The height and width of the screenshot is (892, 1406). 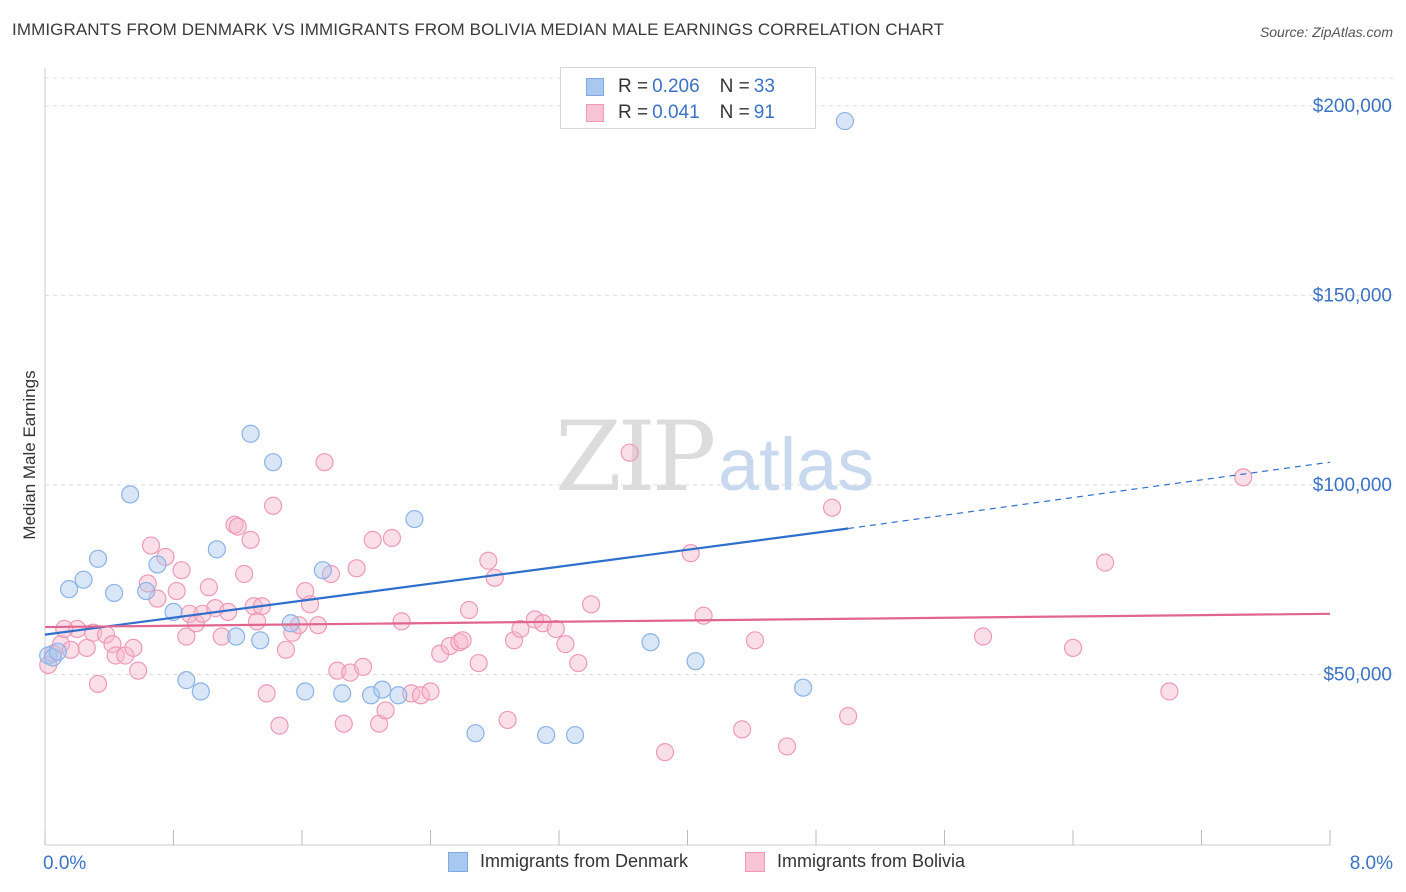 What do you see at coordinates (687, 620) in the screenshot?
I see `trend-bolivia` at bounding box center [687, 620].